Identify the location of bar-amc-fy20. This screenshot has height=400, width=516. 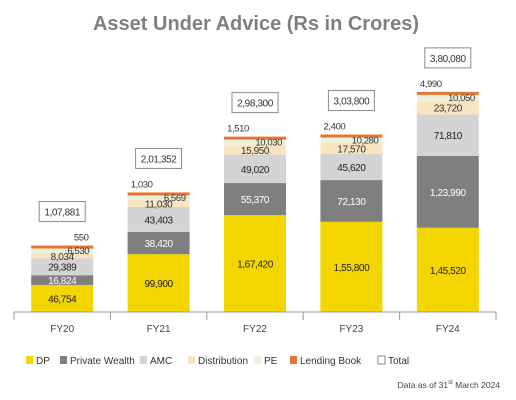
(62, 267).